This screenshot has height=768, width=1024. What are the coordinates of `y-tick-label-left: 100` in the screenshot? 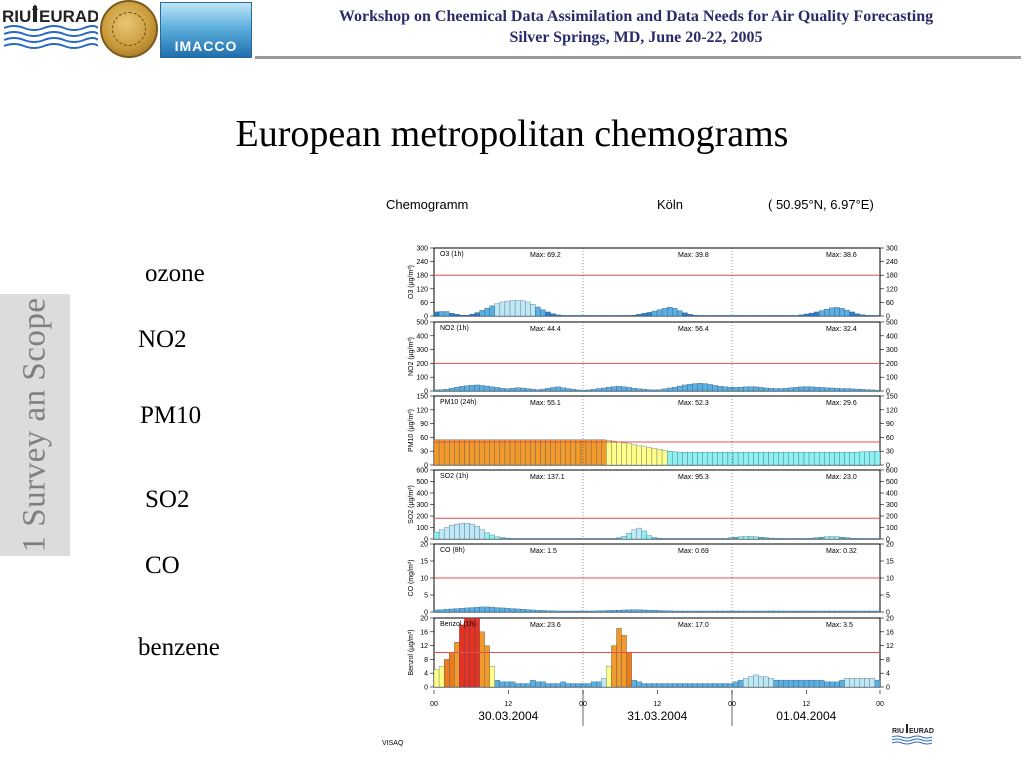 It's located at (422, 528).